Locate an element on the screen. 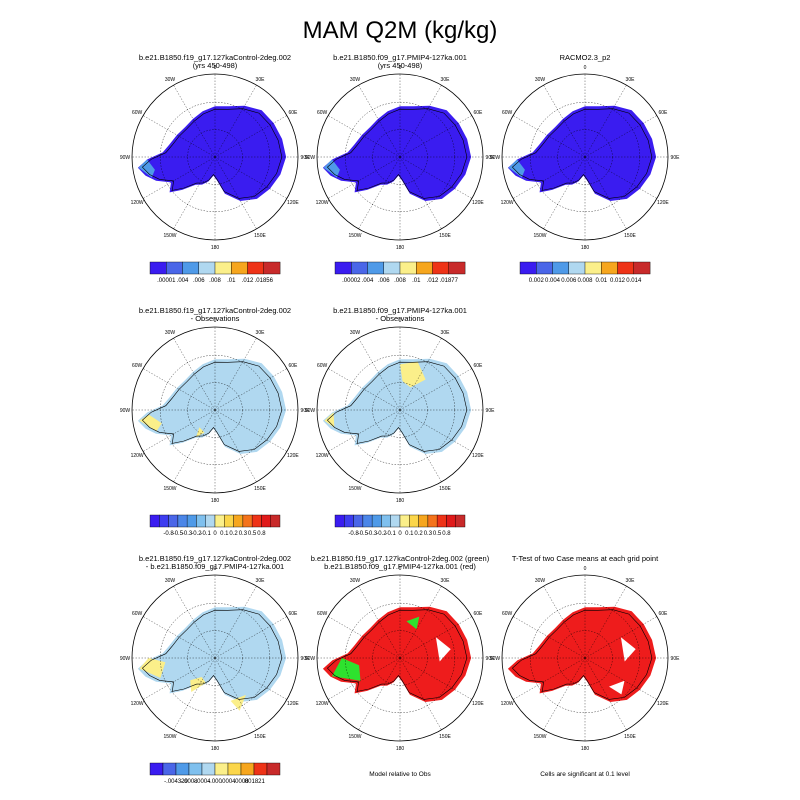 The height and width of the screenshot is (800, 800). panel-footer: Model relative to Obs is located at coordinates (400, 774).